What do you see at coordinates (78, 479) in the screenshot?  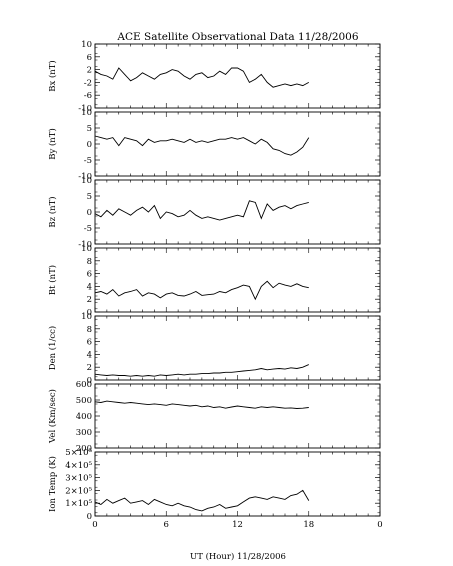 I see `y-tick-label: 3×10⁵` at bounding box center [78, 479].